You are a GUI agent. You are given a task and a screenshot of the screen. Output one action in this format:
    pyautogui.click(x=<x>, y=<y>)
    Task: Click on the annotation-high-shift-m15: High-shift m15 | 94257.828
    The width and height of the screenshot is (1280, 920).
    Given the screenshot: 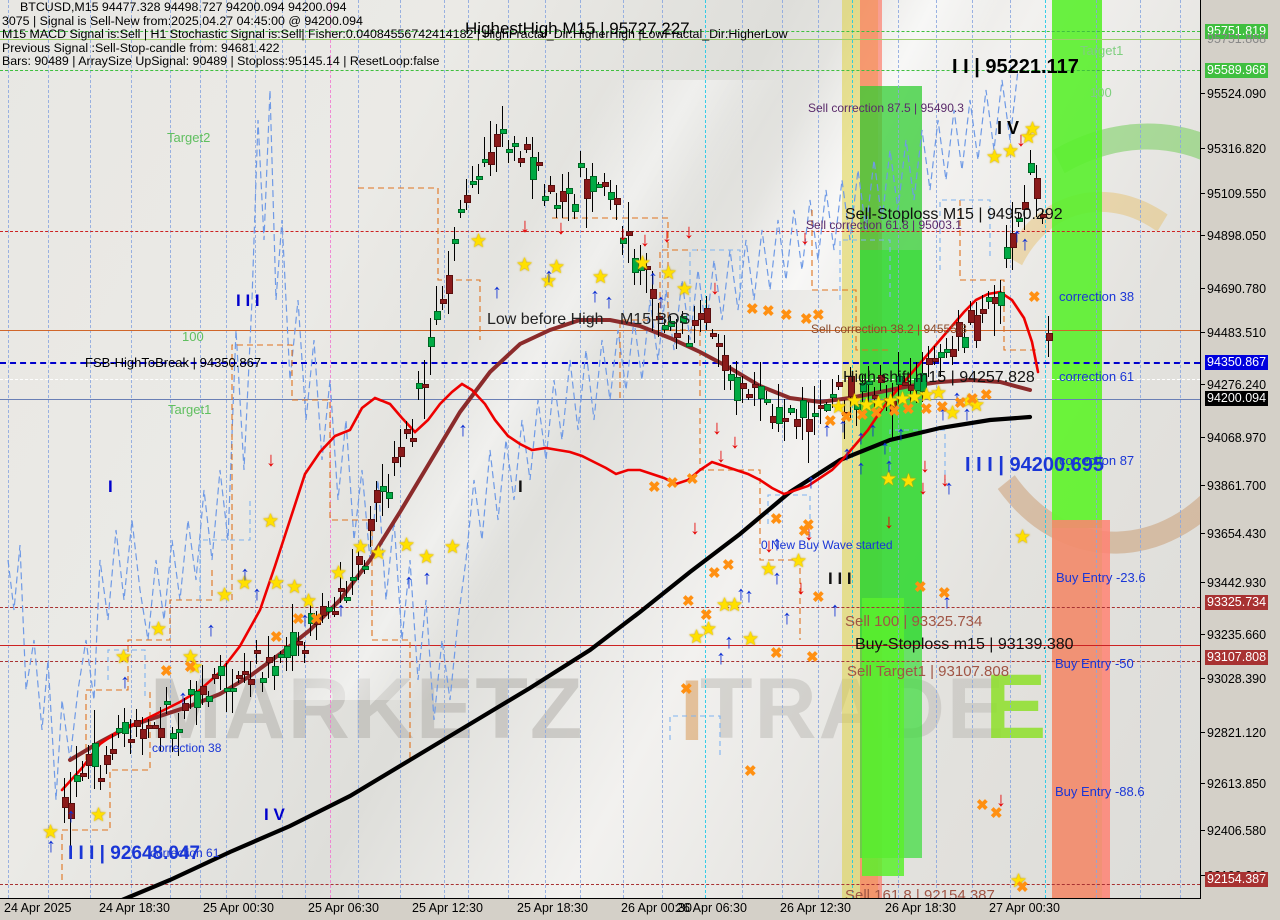 What is the action you would take?
    pyautogui.click(x=939, y=377)
    